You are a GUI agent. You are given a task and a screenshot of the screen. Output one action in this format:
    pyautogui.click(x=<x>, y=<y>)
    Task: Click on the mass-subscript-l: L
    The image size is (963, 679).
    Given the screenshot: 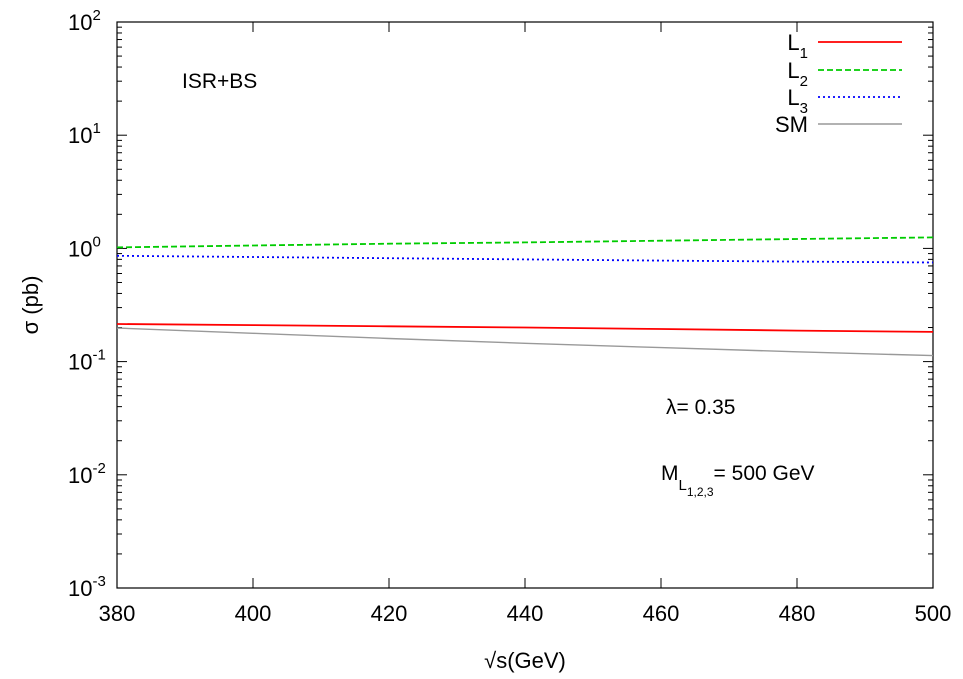 What is the action you would take?
    pyautogui.click(x=683, y=485)
    